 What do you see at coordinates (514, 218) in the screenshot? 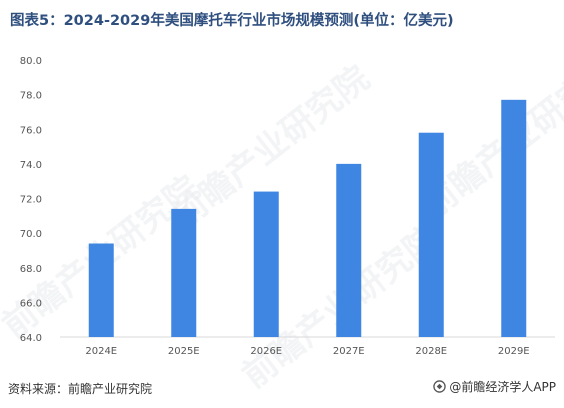
I see `bar-2029E` at bounding box center [514, 218].